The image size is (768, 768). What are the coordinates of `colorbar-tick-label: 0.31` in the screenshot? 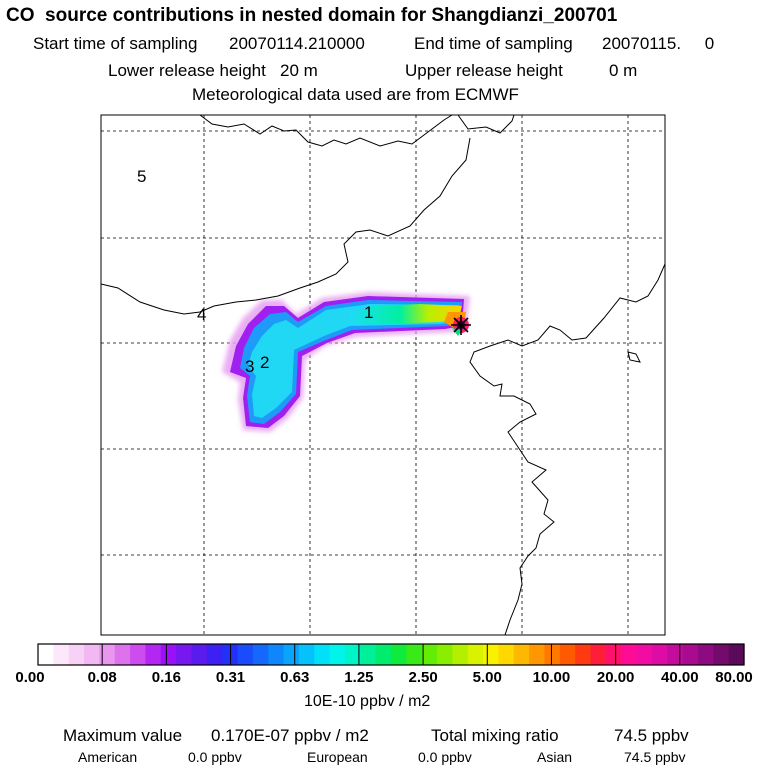 It's located at (230, 677).